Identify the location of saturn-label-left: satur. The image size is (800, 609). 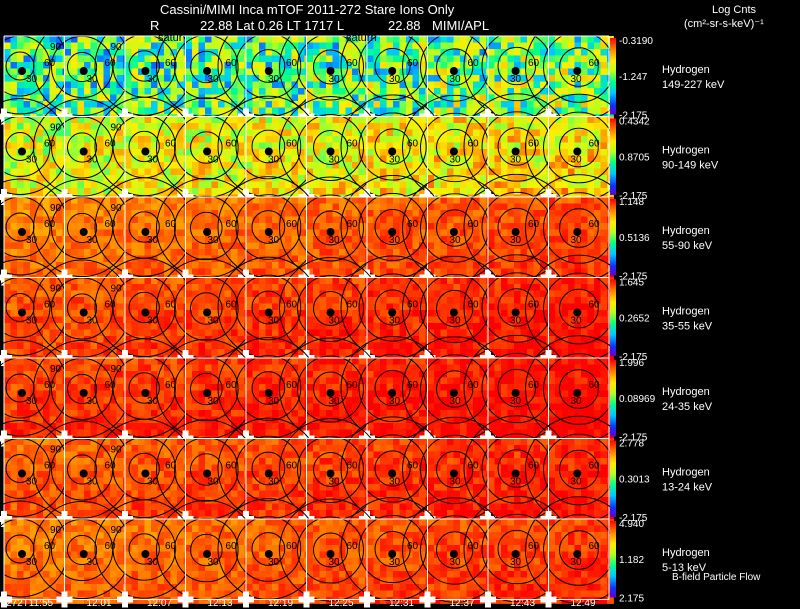
(170, 38).